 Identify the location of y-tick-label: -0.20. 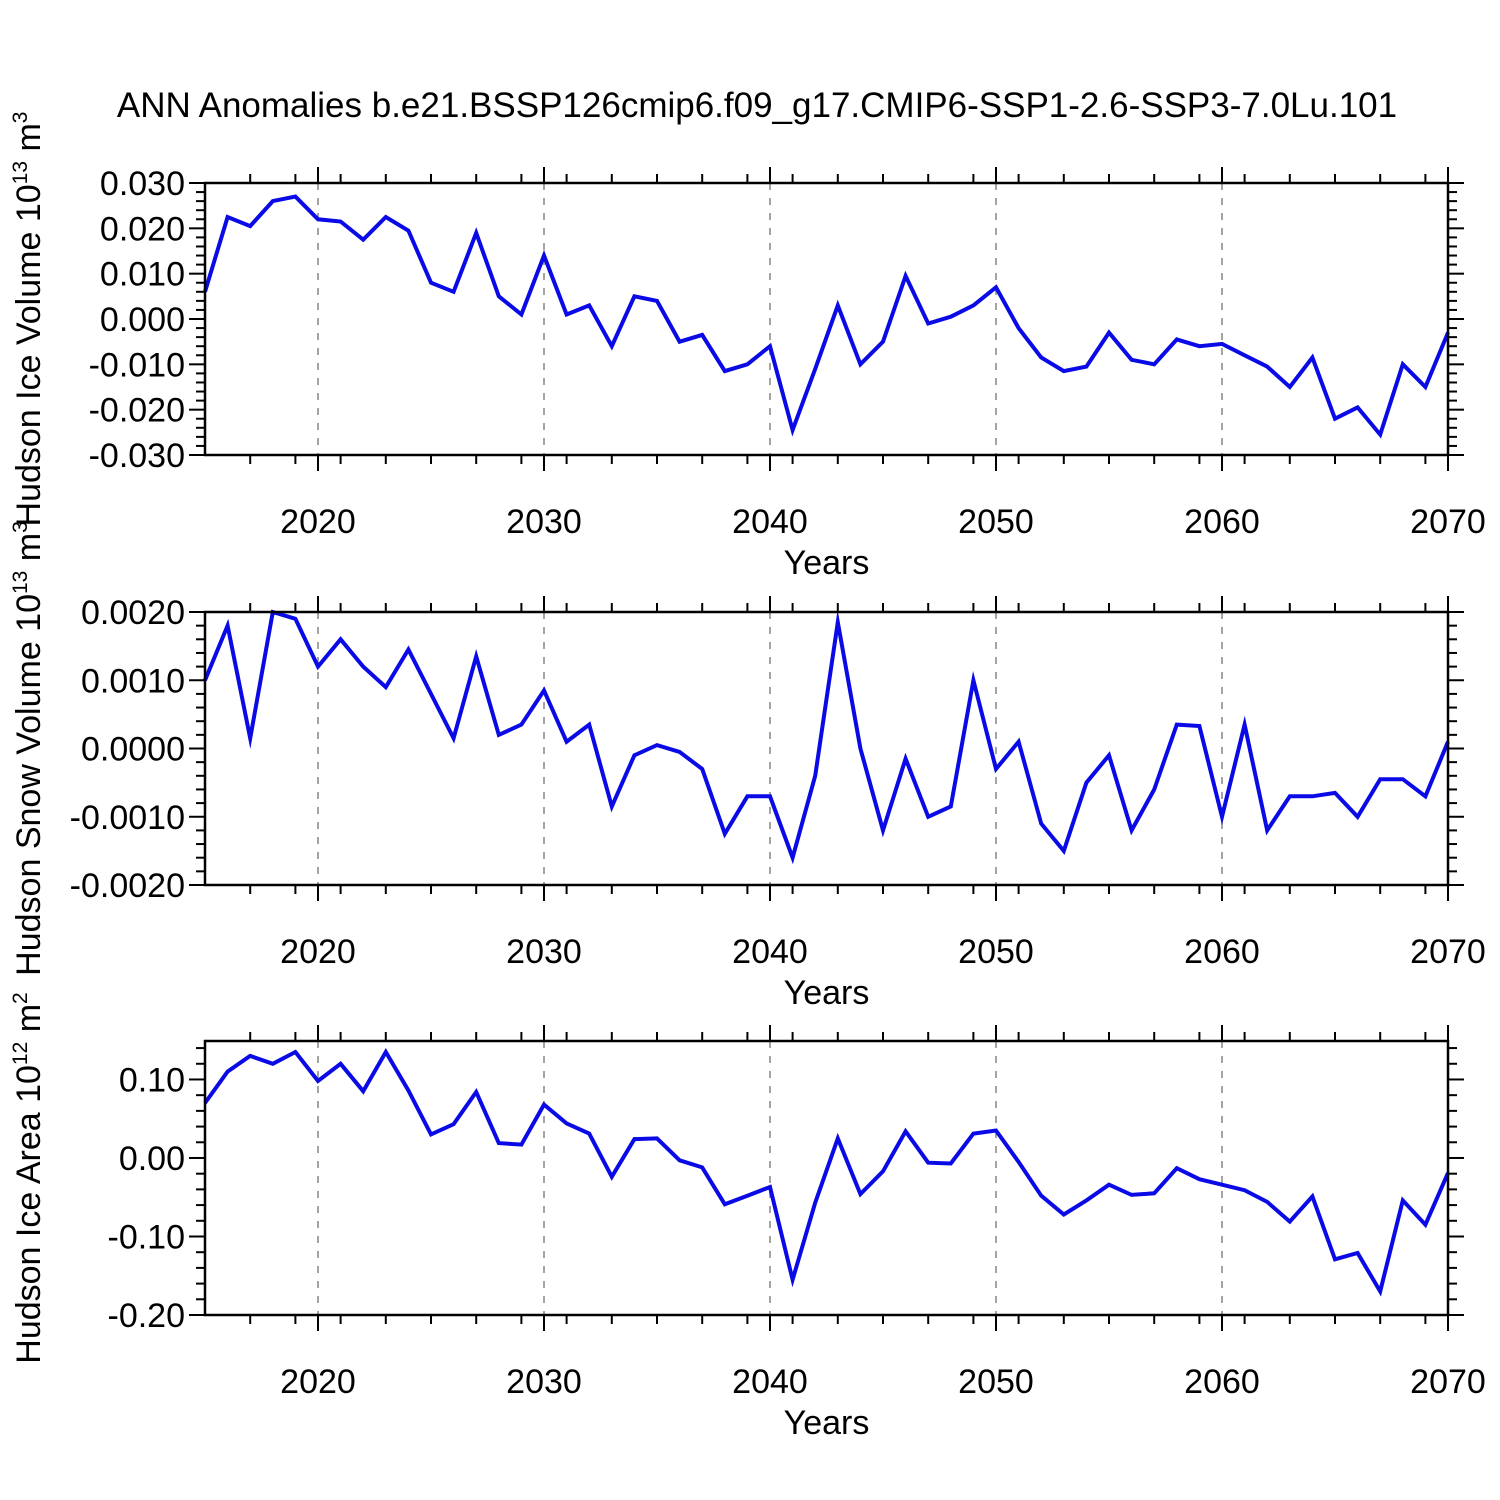
(147, 1316).